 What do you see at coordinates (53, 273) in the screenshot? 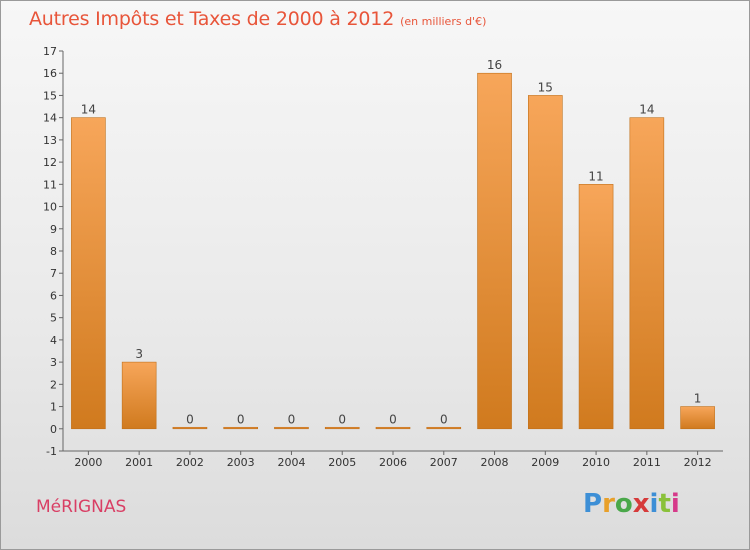
I see `y-tick-label: 7` at bounding box center [53, 273].